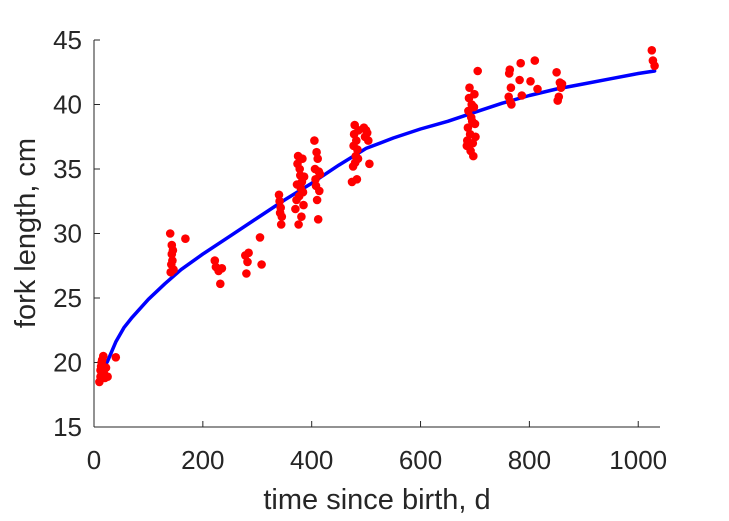 Image resolution: width=729 pixels, height=521 pixels. What do you see at coordinates (67, 105) in the screenshot?
I see `y-tick-label: 40` at bounding box center [67, 105].